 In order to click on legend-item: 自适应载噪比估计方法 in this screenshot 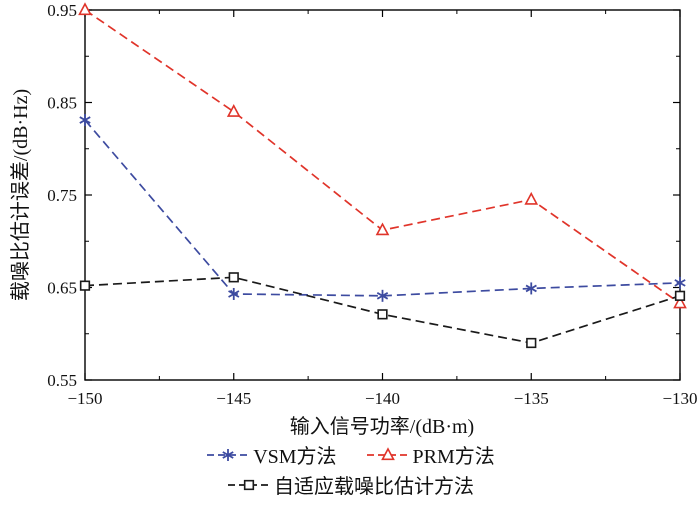, I will do `click(350, 484)`.